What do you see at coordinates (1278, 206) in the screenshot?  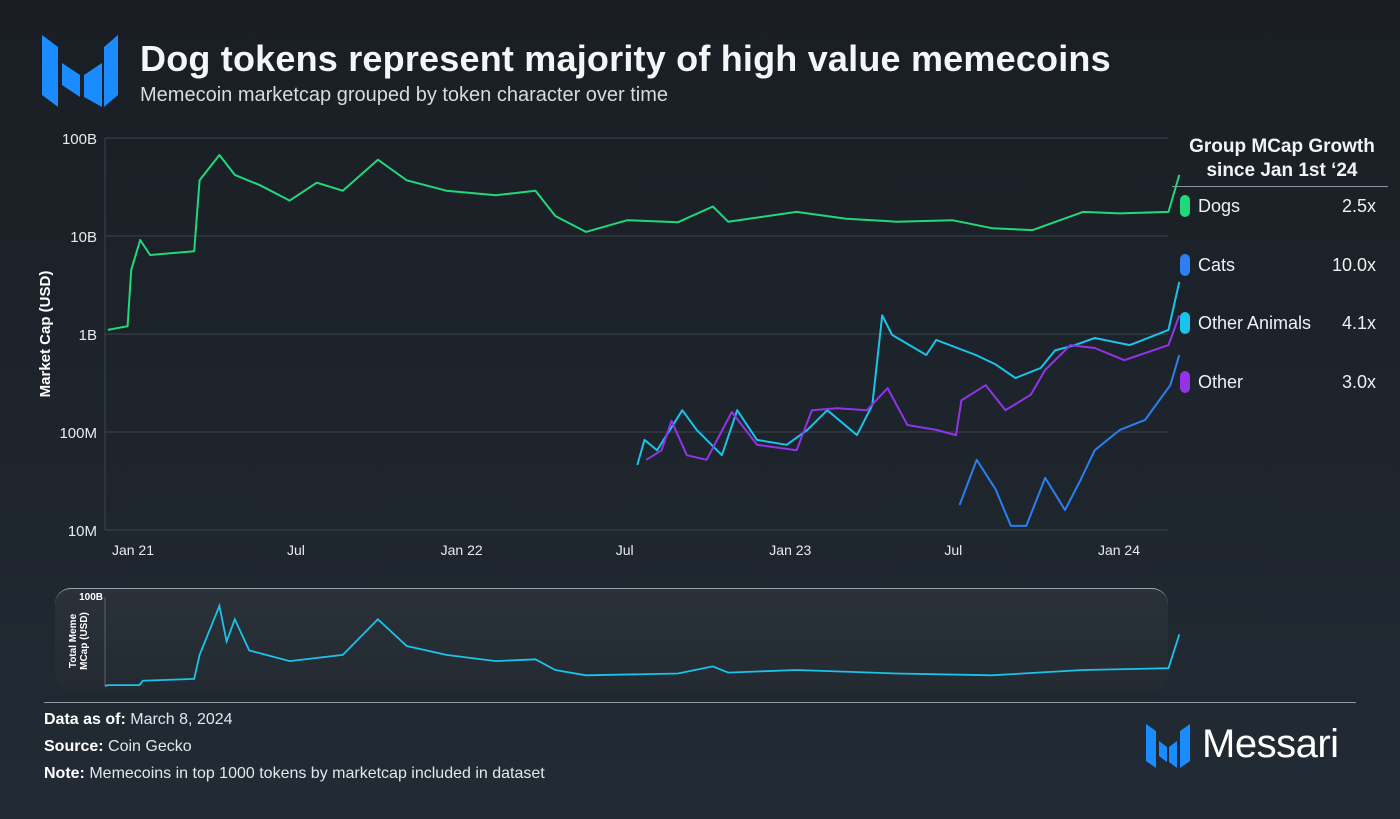 I see `legend-item-dogs: Dogs 2.5x` at bounding box center [1278, 206].